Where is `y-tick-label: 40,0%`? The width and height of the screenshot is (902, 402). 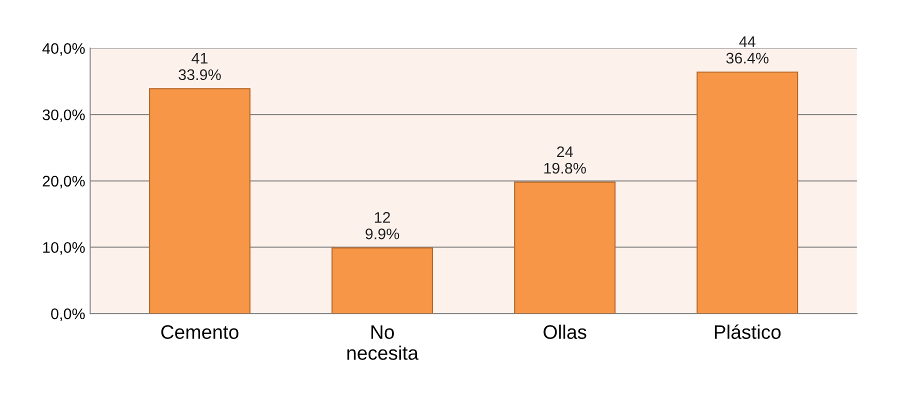 y-tick-label: 40,0% is located at coordinates (63, 49).